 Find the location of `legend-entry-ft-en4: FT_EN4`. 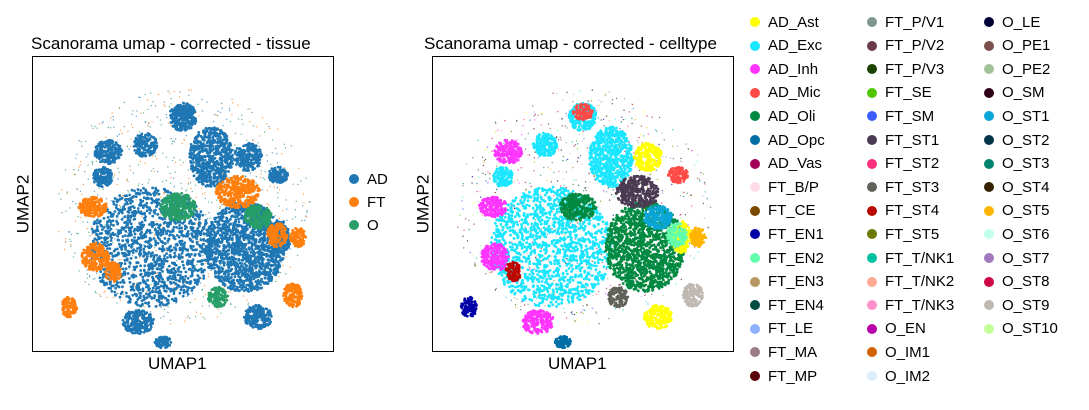

legend-entry-ft-en4: FT_EN4 is located at coordinates (787, 305).